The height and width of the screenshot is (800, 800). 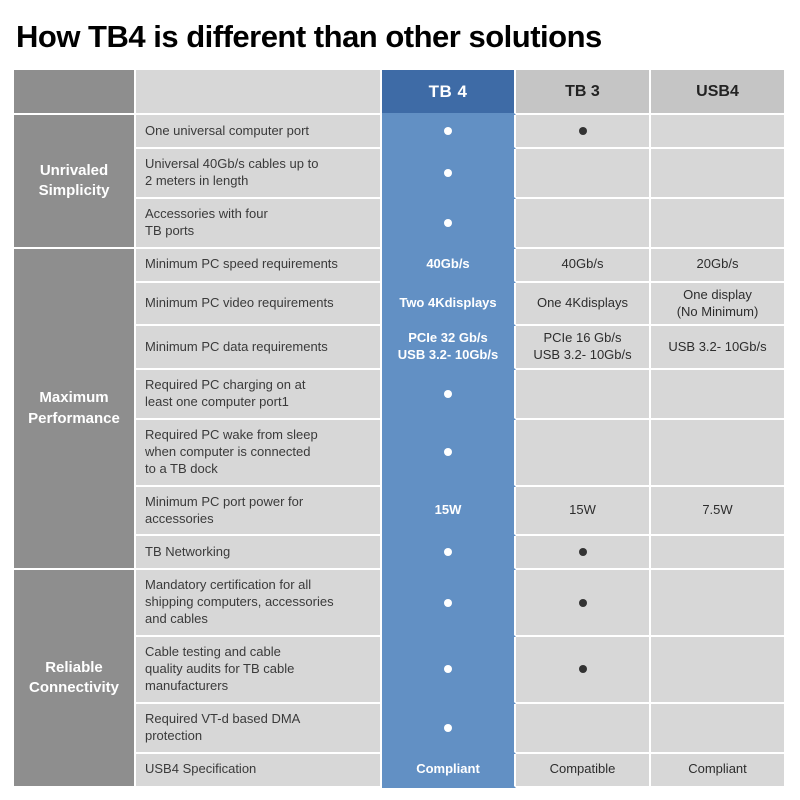 I want to click on tb4-value-cell: PCIe 32 Gb/s USB 3.2- 10Gb/s, so click(x=449, y=348).